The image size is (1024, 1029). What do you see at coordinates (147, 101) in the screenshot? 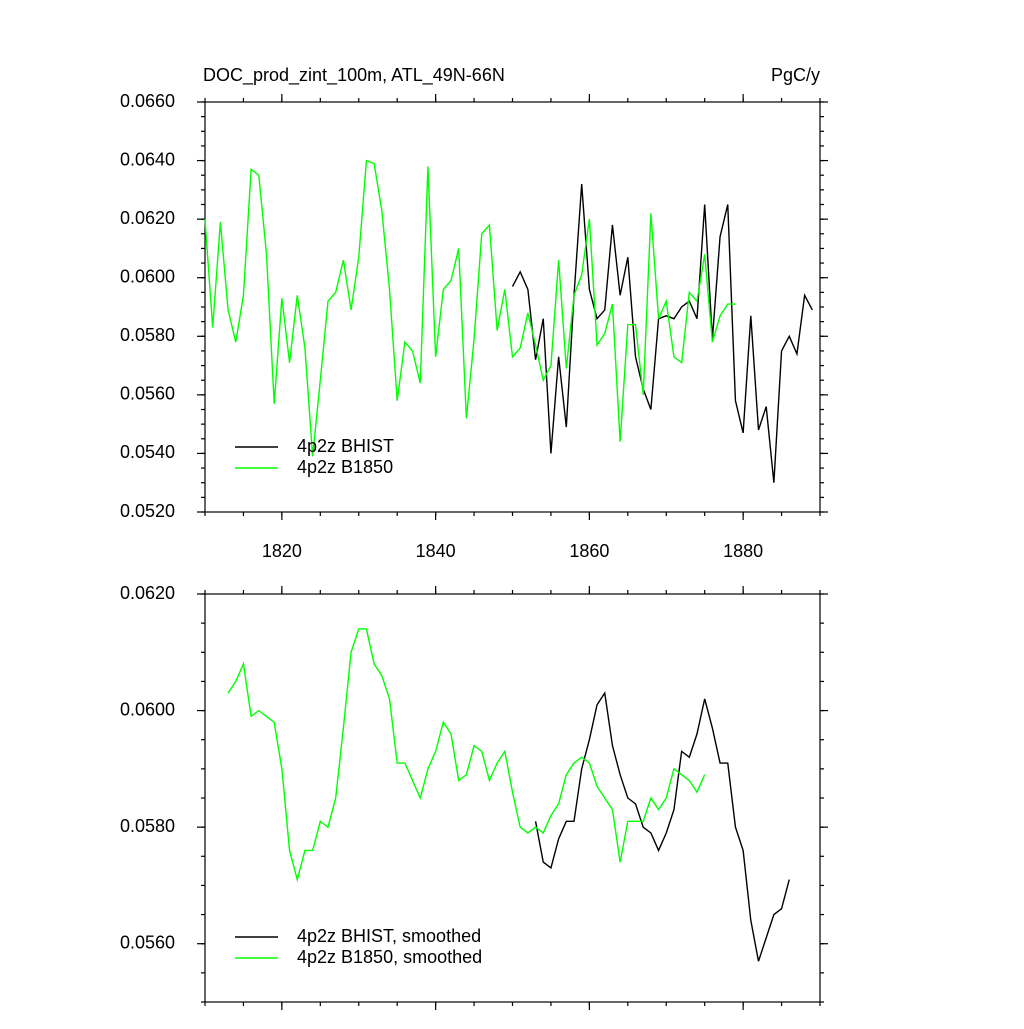
I see `y-tick-label: 0.0660` at bounding box center [147, 101].